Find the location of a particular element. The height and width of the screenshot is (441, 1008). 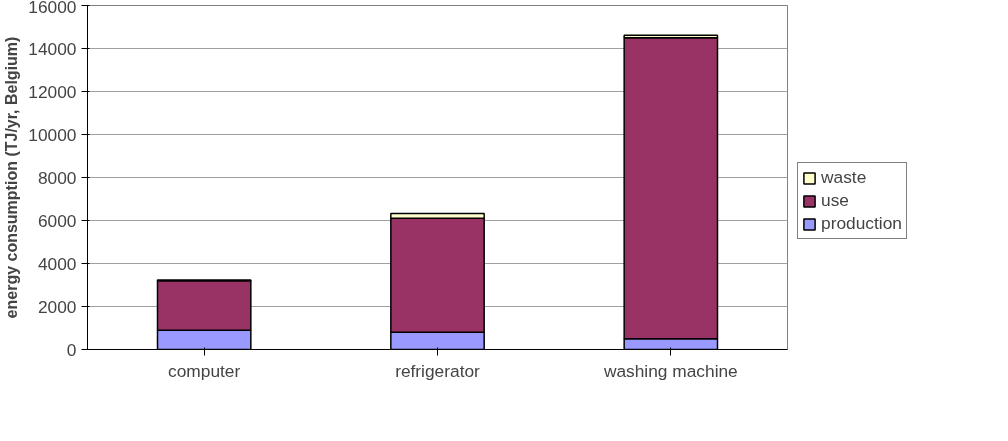

y-tick-label: 2000 is located at coordinates (57, 306).